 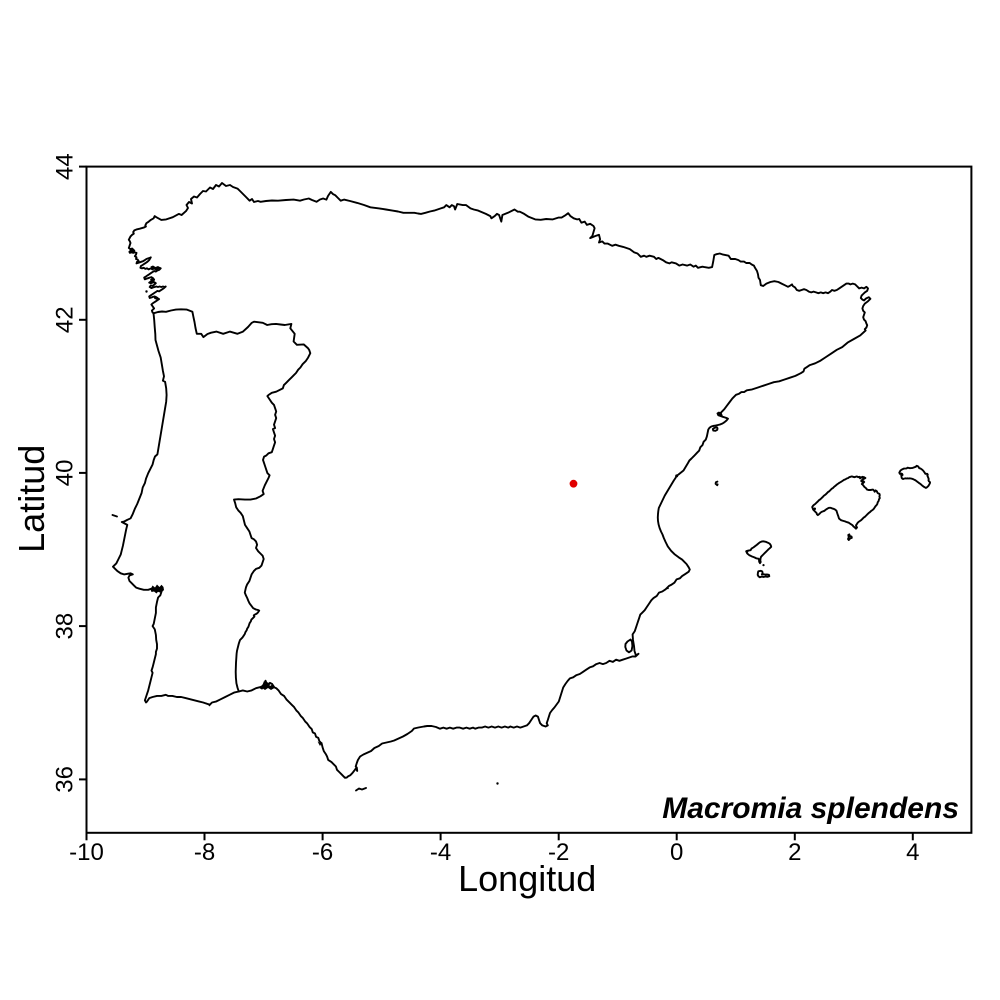 I want to click on svg-text: 42, so click(x=65, y=319).